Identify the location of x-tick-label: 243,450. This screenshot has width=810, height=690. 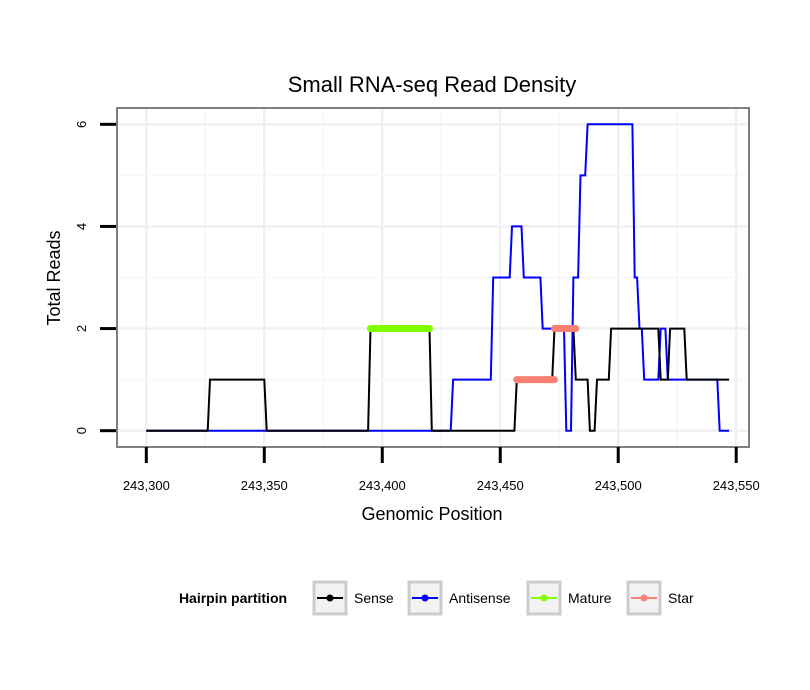
(500, 485).